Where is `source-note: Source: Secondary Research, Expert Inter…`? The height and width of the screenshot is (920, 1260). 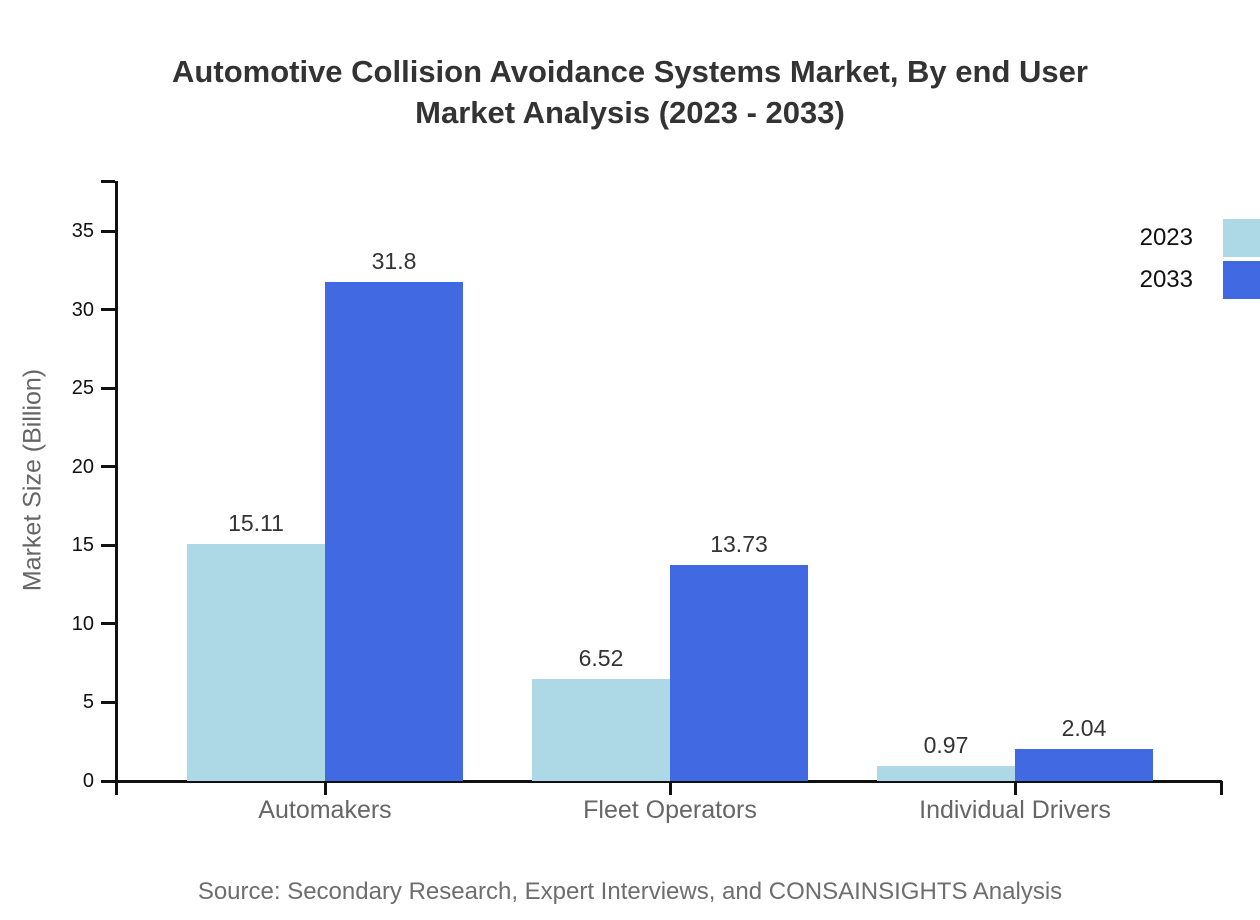 source-note: Source: Secondary Research, Expert Inter… is located at coordinates (630, 891).